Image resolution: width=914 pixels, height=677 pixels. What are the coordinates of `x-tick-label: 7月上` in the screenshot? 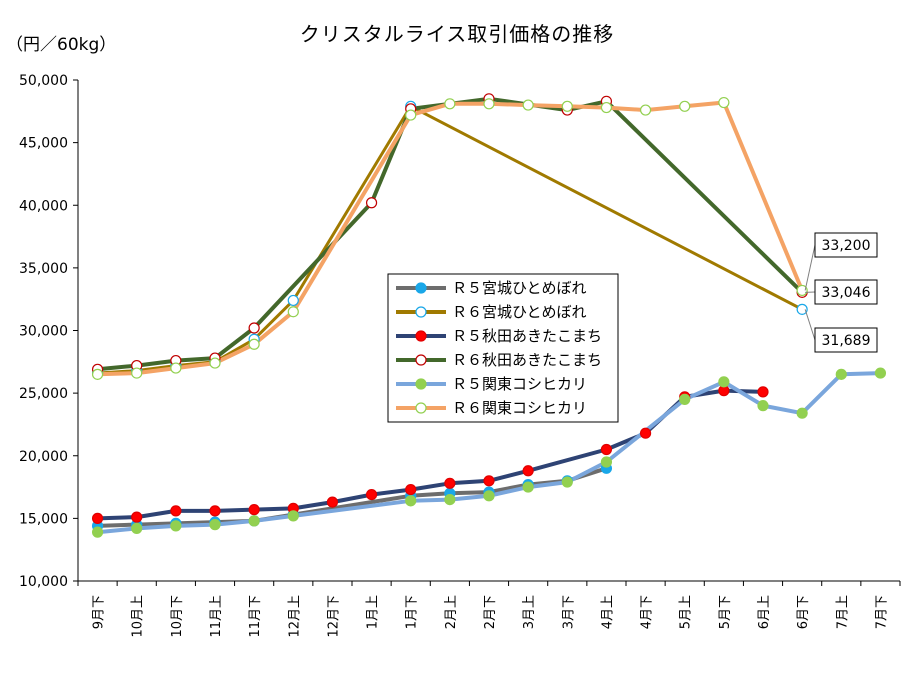 It's located at (842, 612).